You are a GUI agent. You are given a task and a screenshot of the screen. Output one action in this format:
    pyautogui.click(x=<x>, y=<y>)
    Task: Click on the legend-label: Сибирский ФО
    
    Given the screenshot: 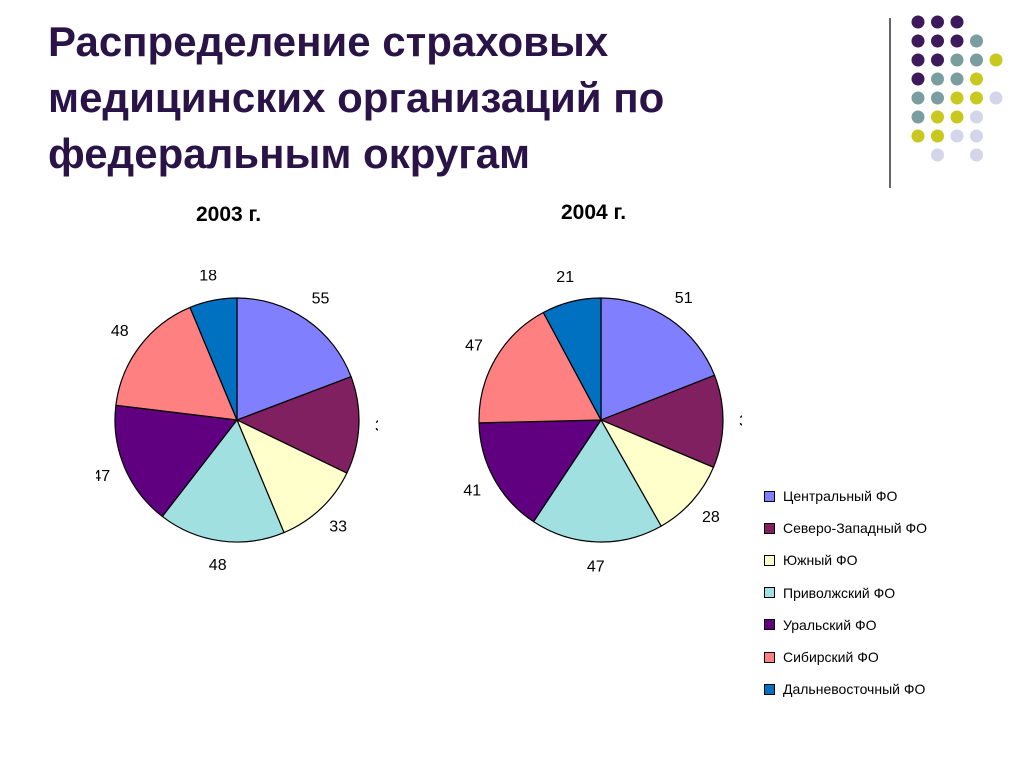 What is the action you would take?
    pyautogui.click(x=831, y=657)
    